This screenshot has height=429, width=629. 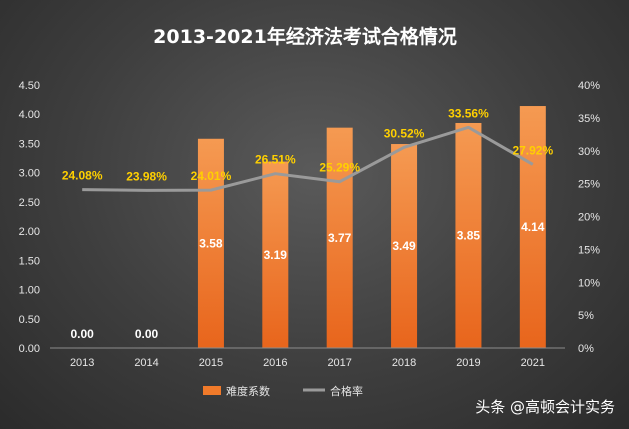 I want to click on x-axis-tick-label: 2015, so click(x=211, y=363).